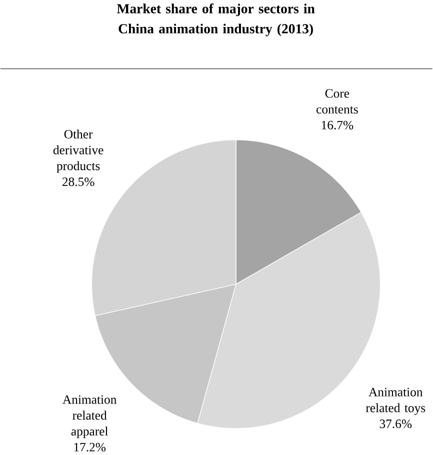 This screenshot has width=433, height=455. Describe the element at coordinates (338, 125) in the screenshot. I see `data-label: 16.7%` at that location.